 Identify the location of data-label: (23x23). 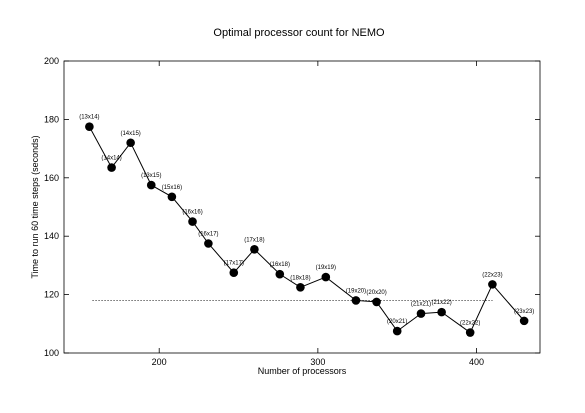
(524, 312).